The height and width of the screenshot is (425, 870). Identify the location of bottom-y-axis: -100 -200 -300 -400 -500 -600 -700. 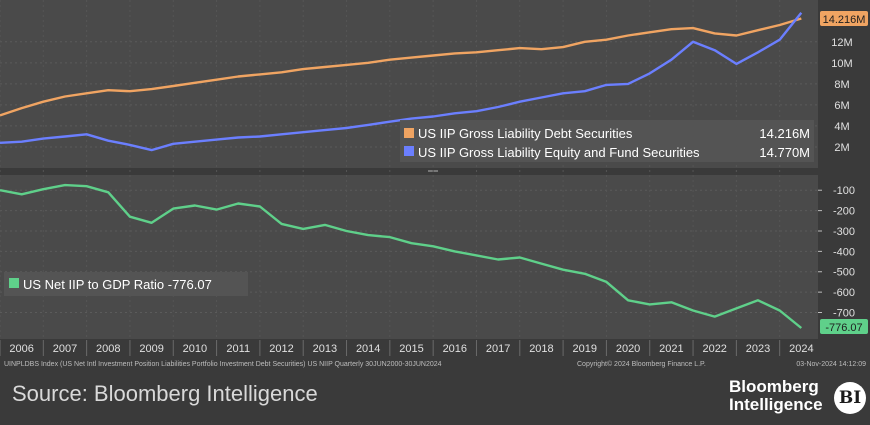
(836, 252).